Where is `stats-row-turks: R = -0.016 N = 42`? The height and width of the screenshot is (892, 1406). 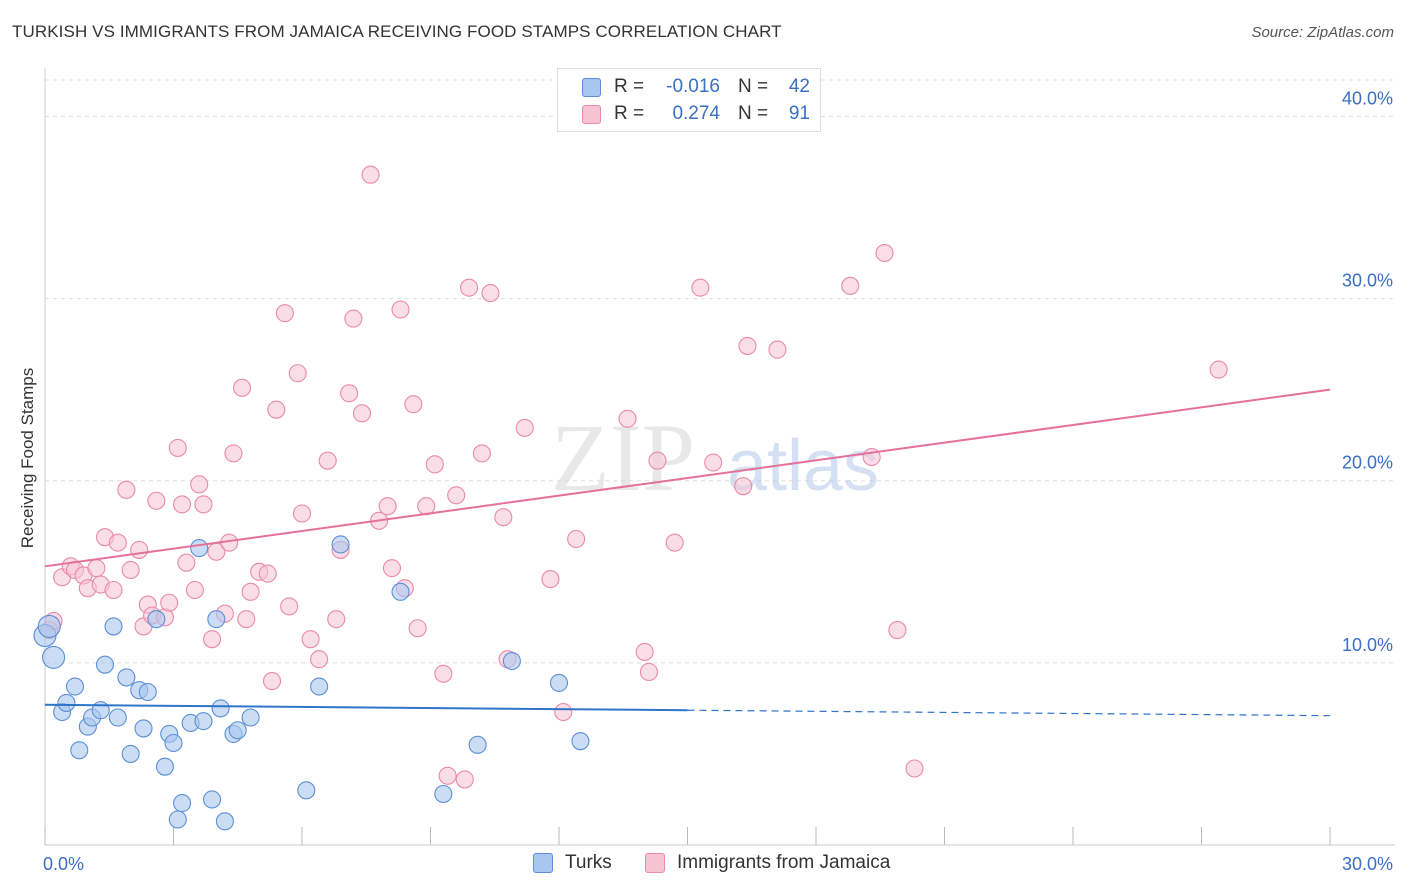
stats-row-turks: R = -0.016 N = 42 is located at coordinates (696, 87).